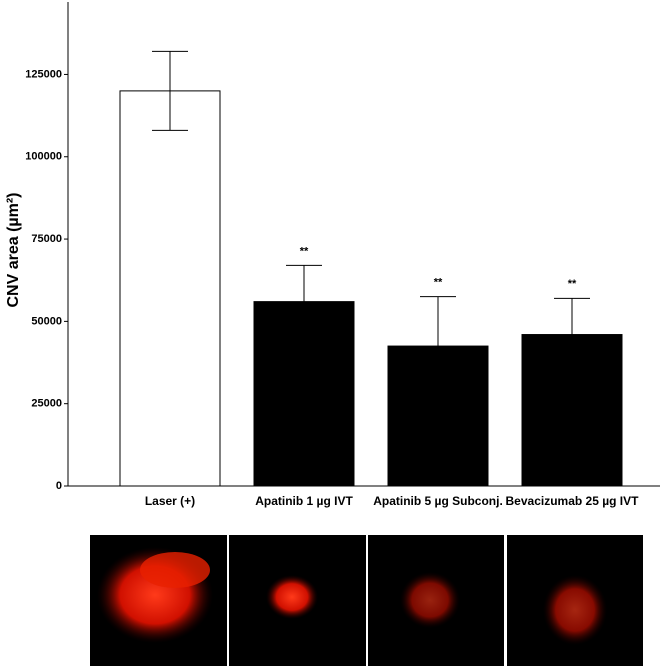 Image resolution: width=669 pixels, height=666 pixels. I want to click on bar, so click(170, 288).